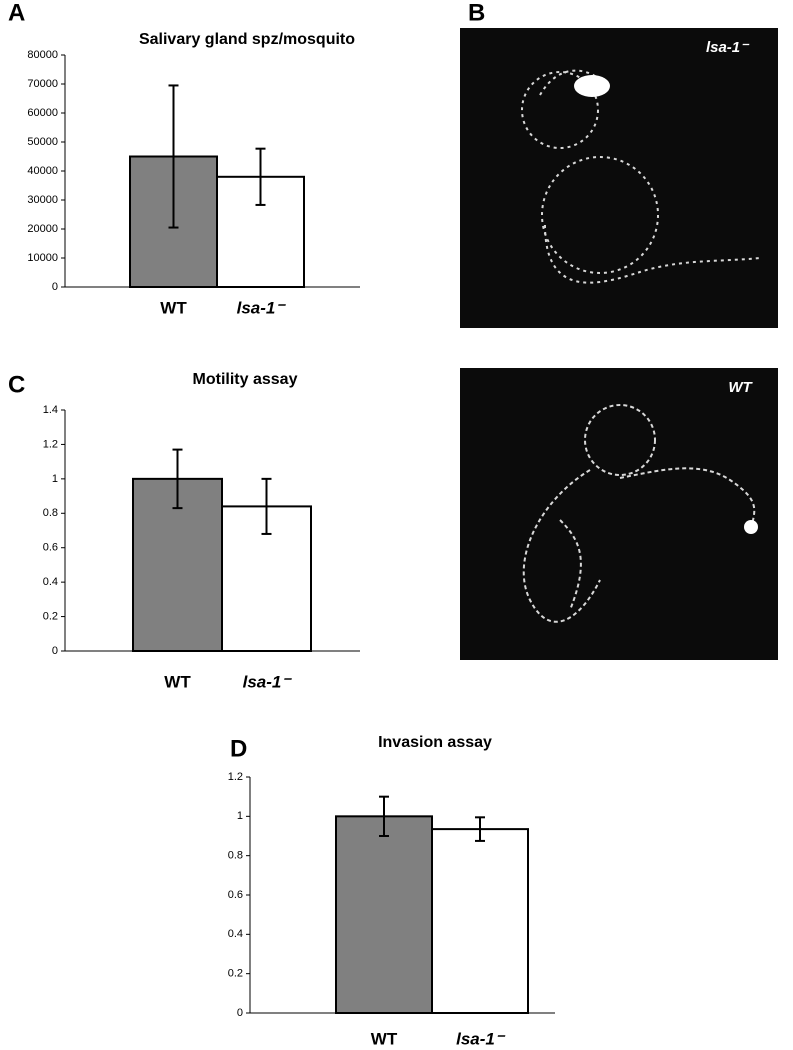 The height and width of the screenshot is (1050, 793). I want to click on y-tick-label: 70000, so click(42, 84).